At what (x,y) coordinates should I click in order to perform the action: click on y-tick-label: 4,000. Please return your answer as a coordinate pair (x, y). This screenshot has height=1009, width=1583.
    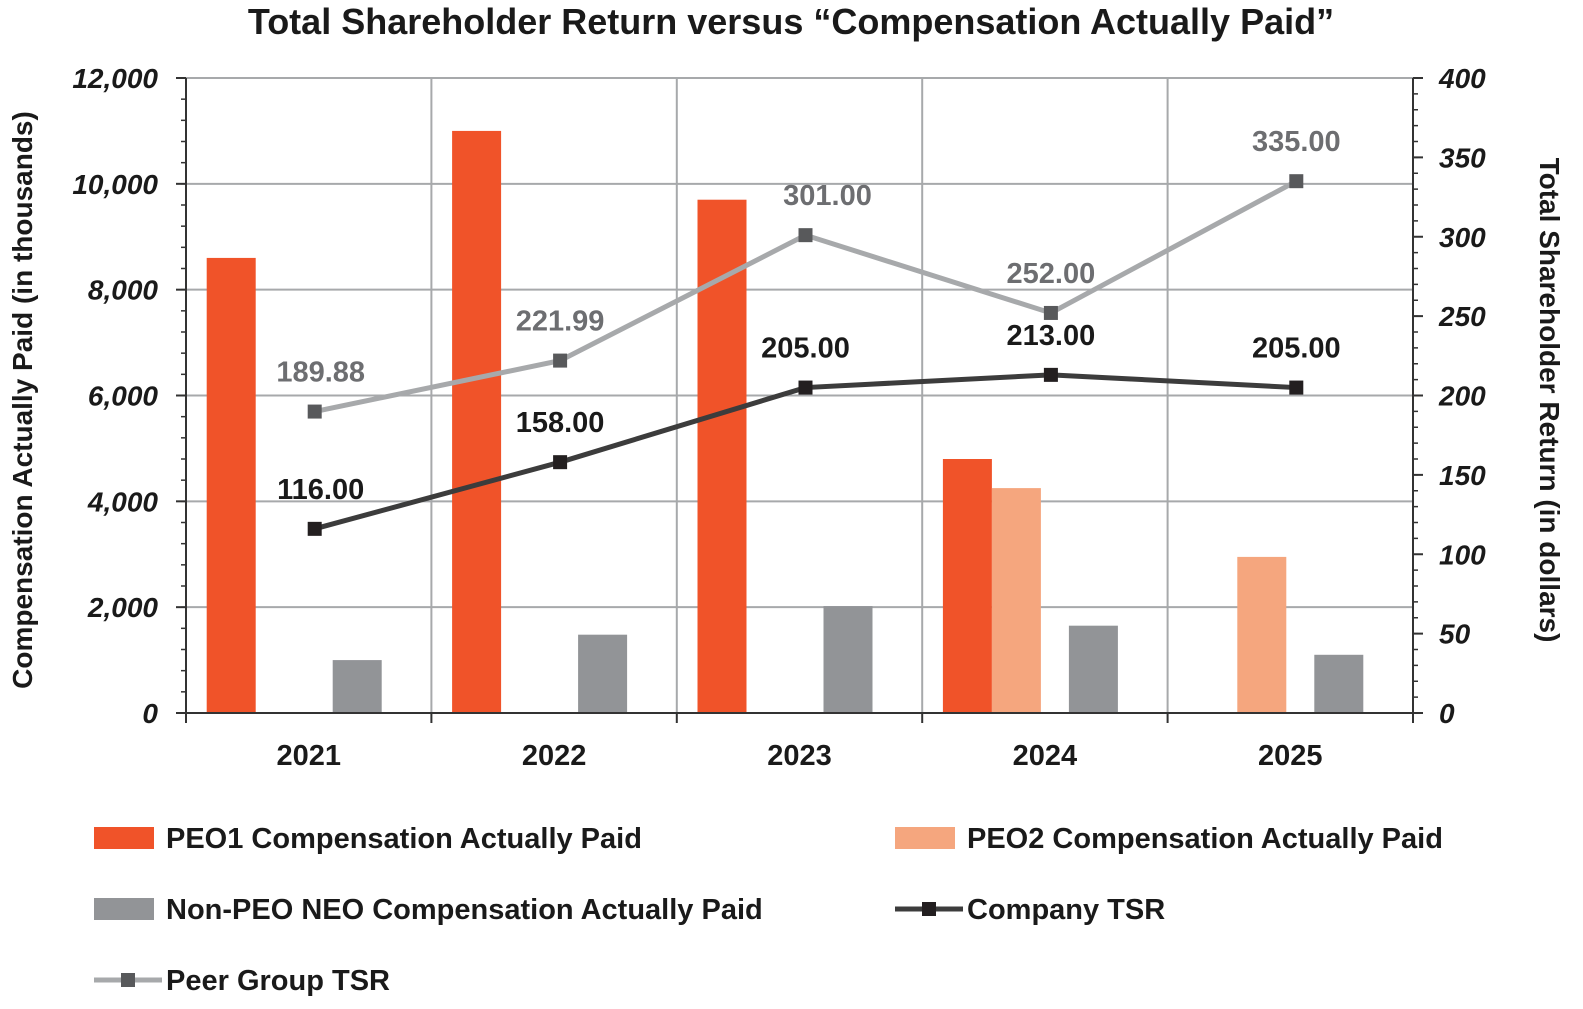
    Looking at the image, I should click on (122, 501).